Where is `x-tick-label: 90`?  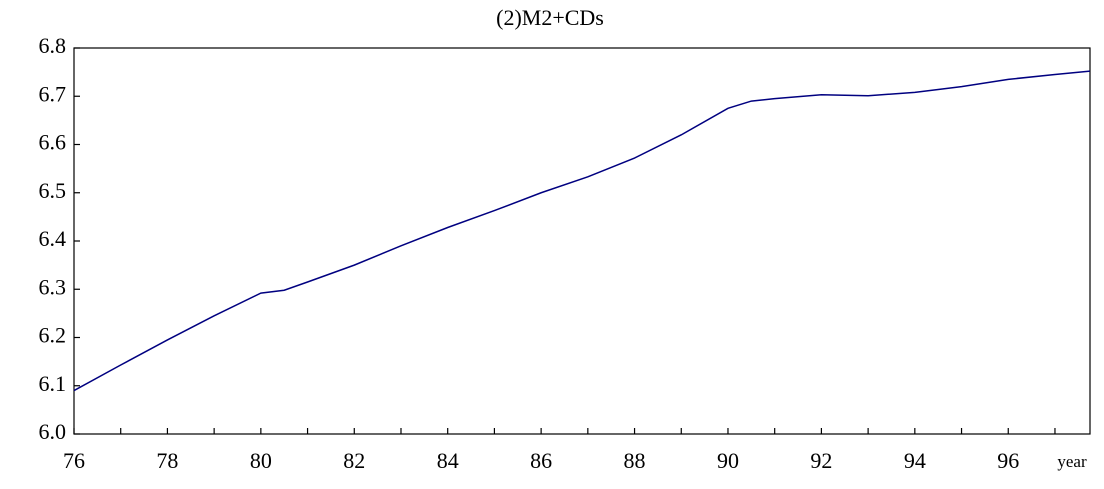 x-tick-label: 90 is located at coordinates (728, 460).